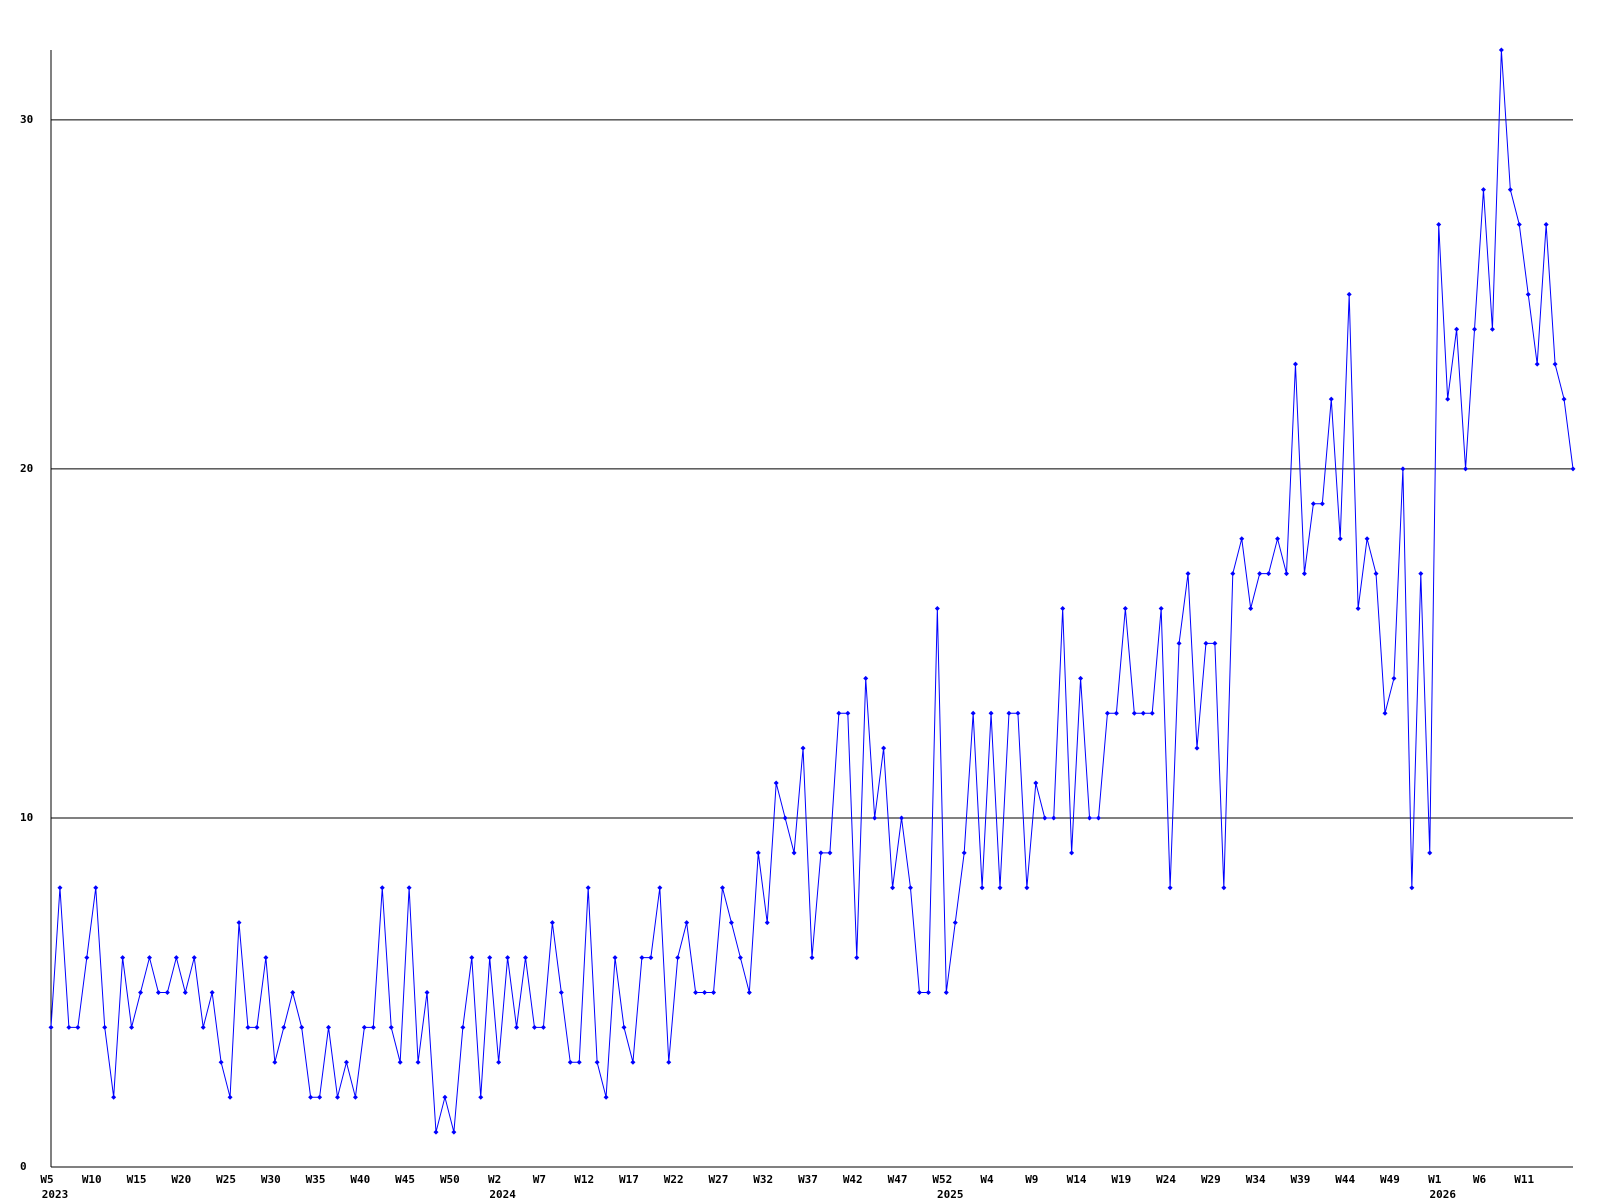 Image resolution: width=1600 pixels, height=1200 pixels. What do you see at coordinates (898, 1179) in the screenshot?
I see `x-tick-label: W47` at bounding box center [898, 1179].